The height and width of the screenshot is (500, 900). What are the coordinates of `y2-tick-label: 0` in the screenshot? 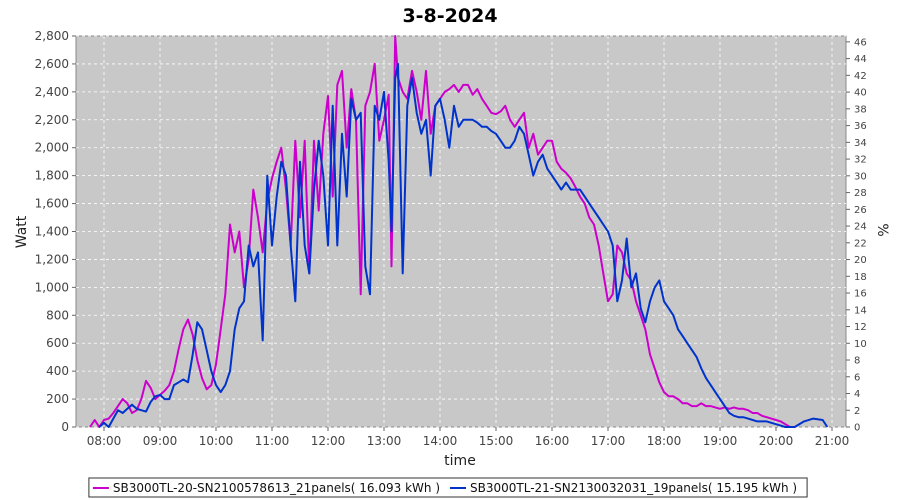 It's located at (857, 428).